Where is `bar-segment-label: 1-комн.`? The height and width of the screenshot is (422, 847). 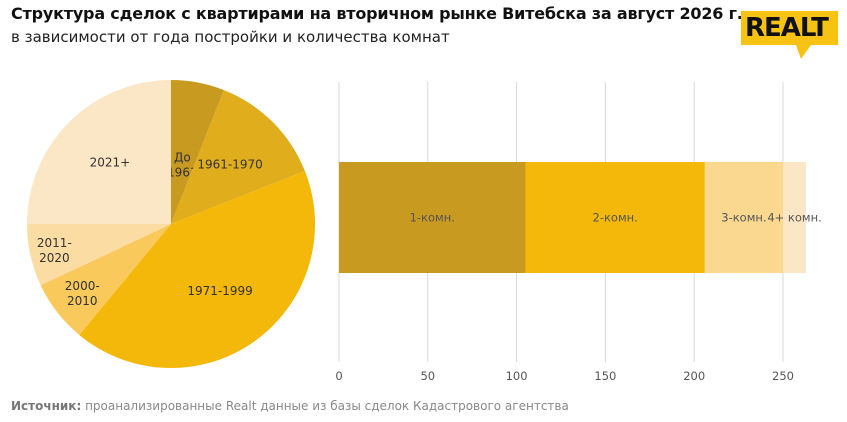 bar-segment-label: 1-комн. is located at coordinates (432, 218).